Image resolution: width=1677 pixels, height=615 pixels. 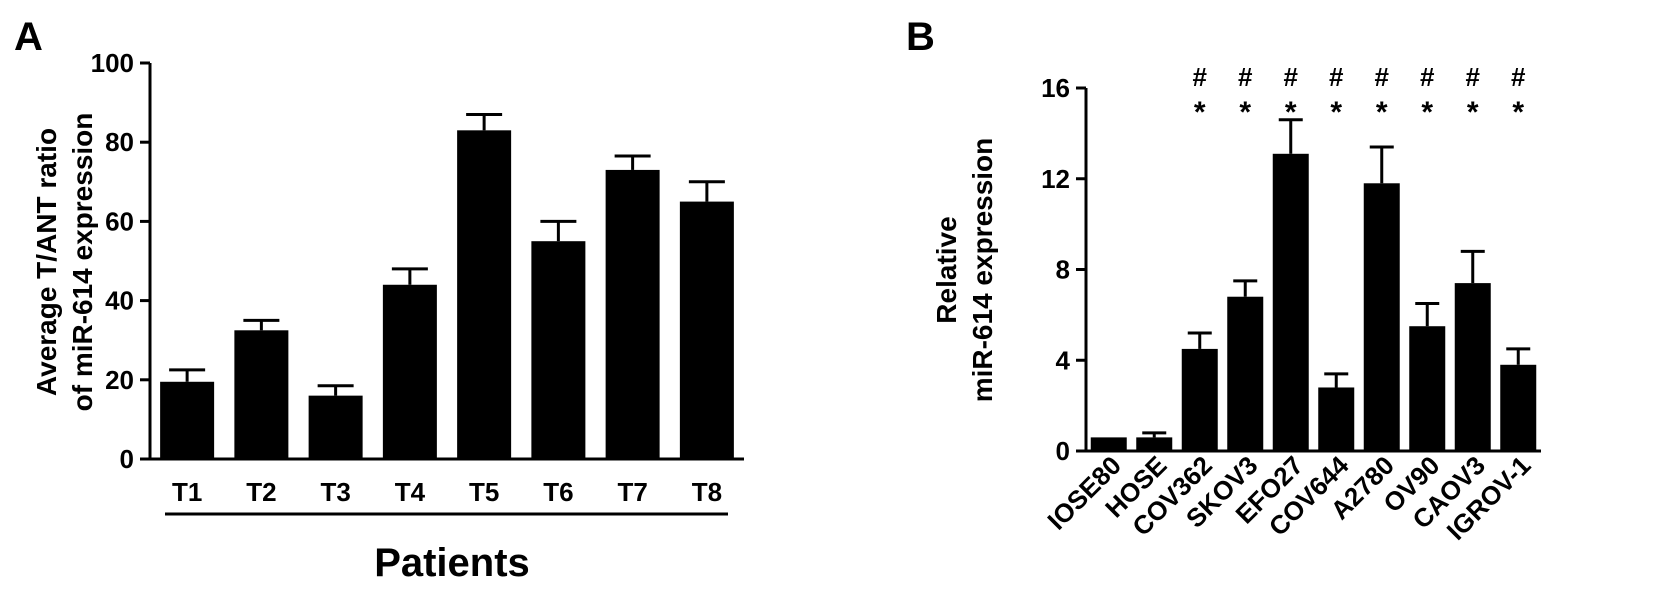 I want to click on y-tick-label: 16, so click(x=1055, y=88).